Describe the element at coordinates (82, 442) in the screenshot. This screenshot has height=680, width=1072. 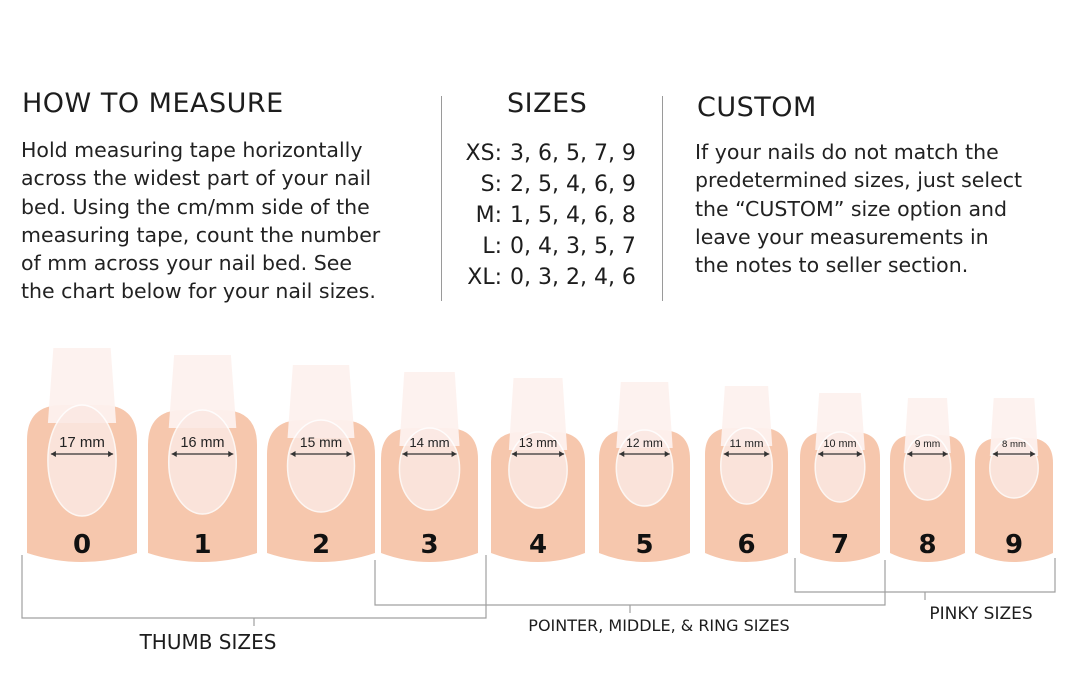
I see `nail-width-label: 17 mm` at that location.